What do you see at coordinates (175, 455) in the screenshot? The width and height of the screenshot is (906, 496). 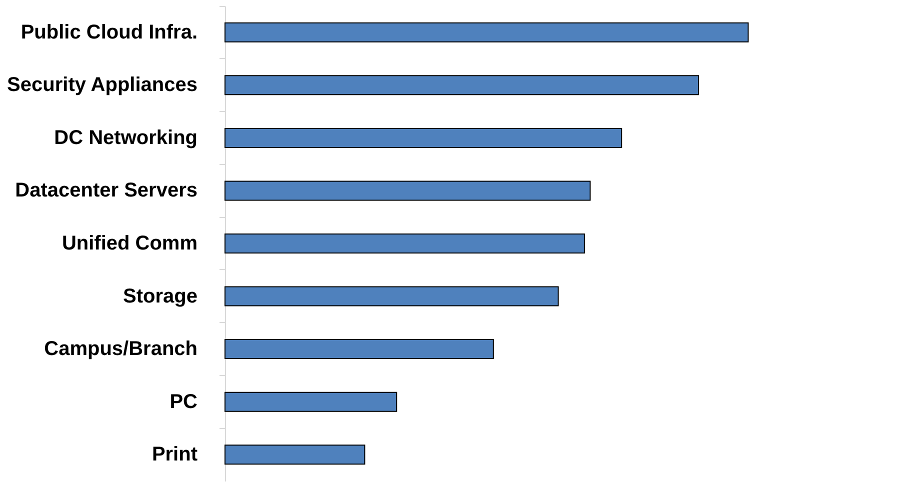 I see `y-tick-label: Print` at bounding box center [175, 455].